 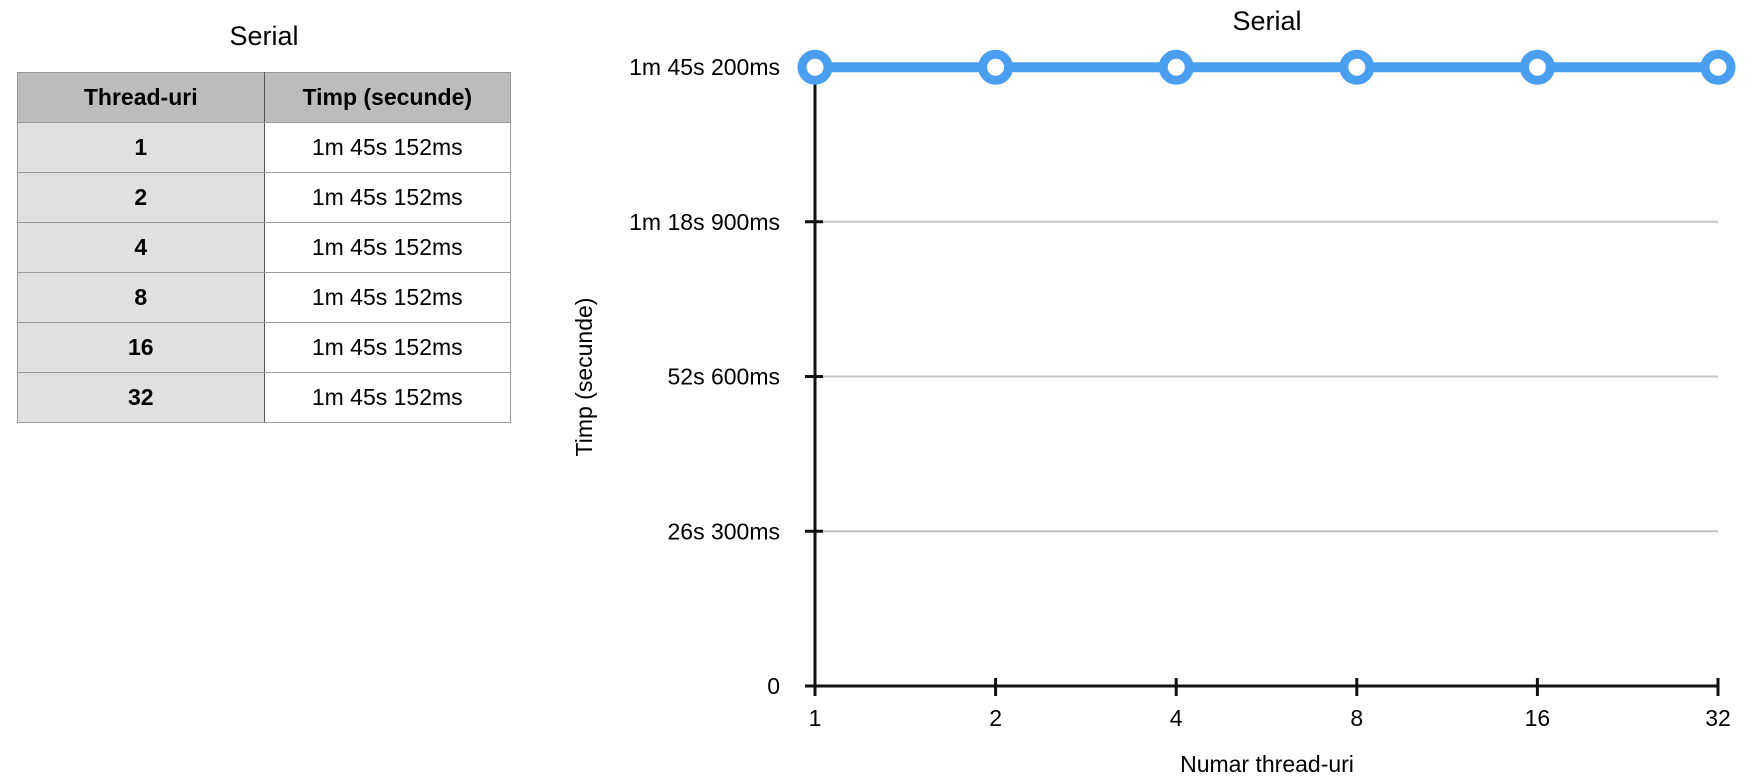 What do you see at coordinates (773, 686) in the screenshot?
I see `y-tick-label: 0` at bounding box center [773, 686].